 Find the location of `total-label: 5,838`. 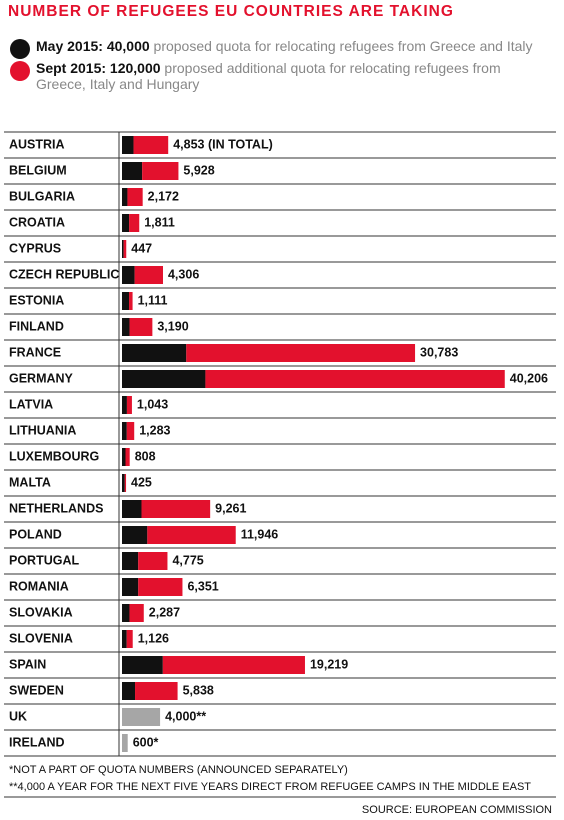

total-label: 5,838 is located at coordinates (198, 690).